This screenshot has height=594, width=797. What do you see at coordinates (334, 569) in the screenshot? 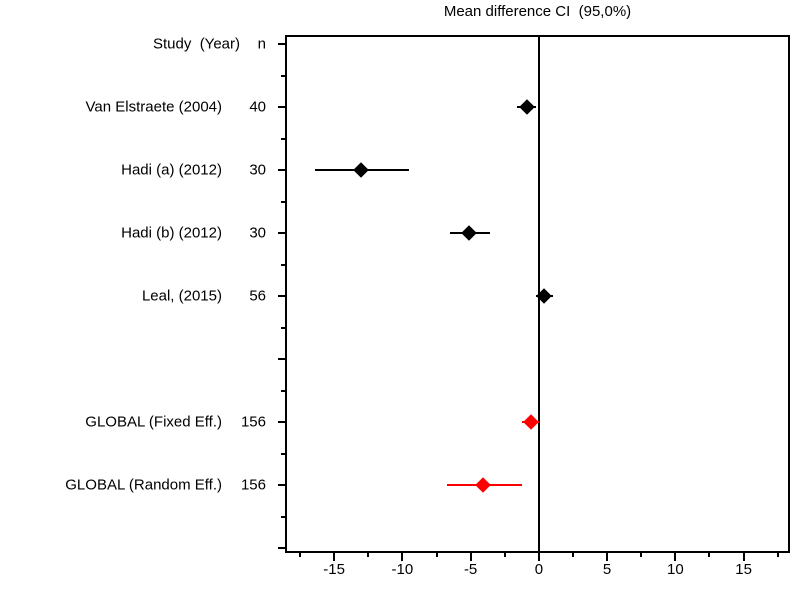
I see `x-axis-tick-label: -15` at bounding box center [334, 569].